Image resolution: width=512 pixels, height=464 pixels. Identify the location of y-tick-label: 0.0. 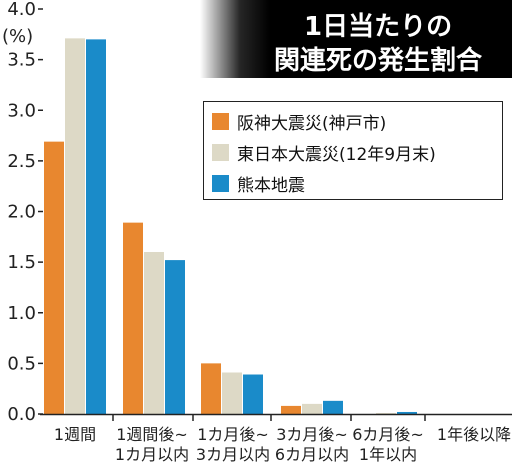
(21, 414).